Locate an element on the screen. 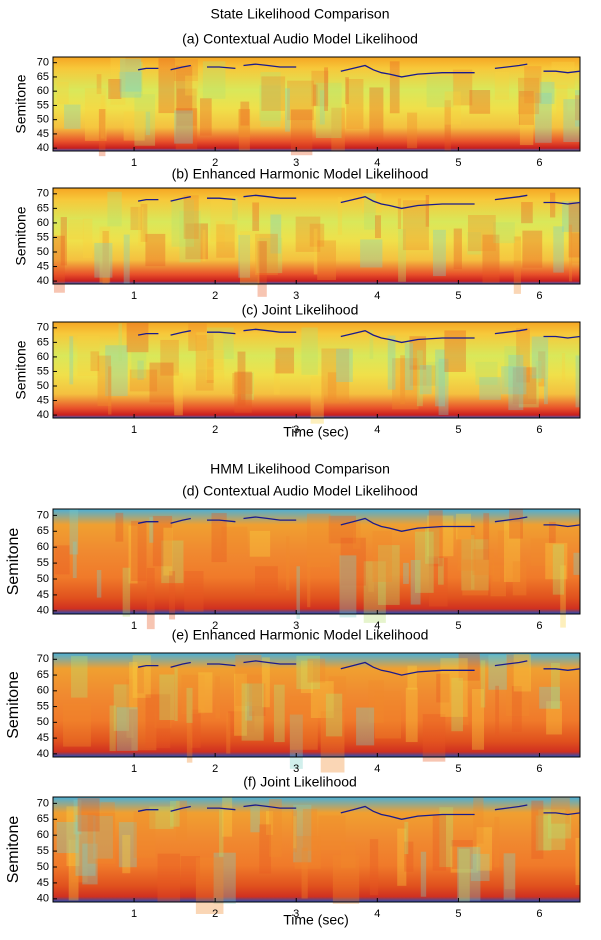  y-tick-label: 45 is located at coordinates (43, 883).